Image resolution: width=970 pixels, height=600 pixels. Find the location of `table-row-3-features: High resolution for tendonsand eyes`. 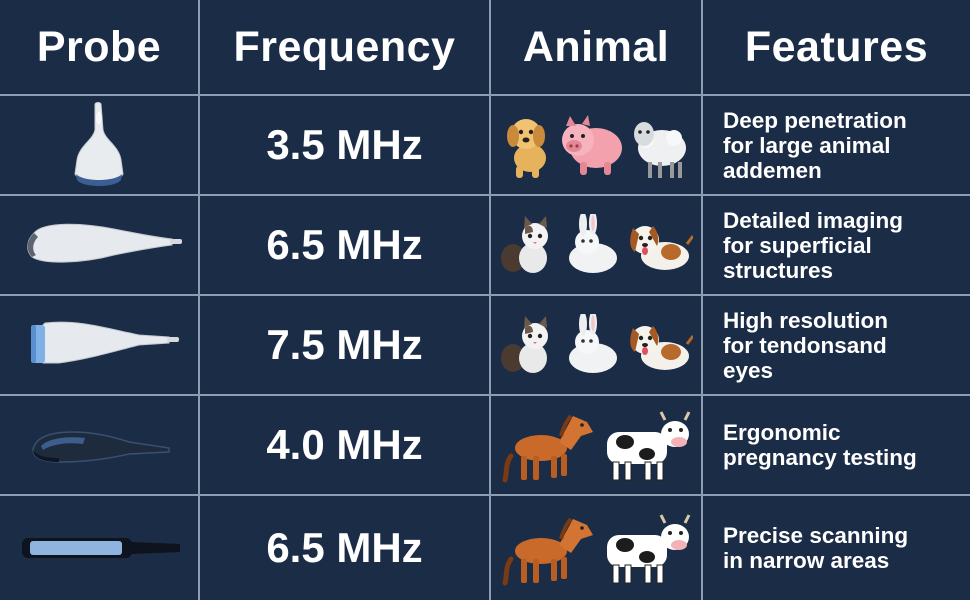

table-row-3-features: High resolution for tendonsand eyes is located at coordinates (836, 346).